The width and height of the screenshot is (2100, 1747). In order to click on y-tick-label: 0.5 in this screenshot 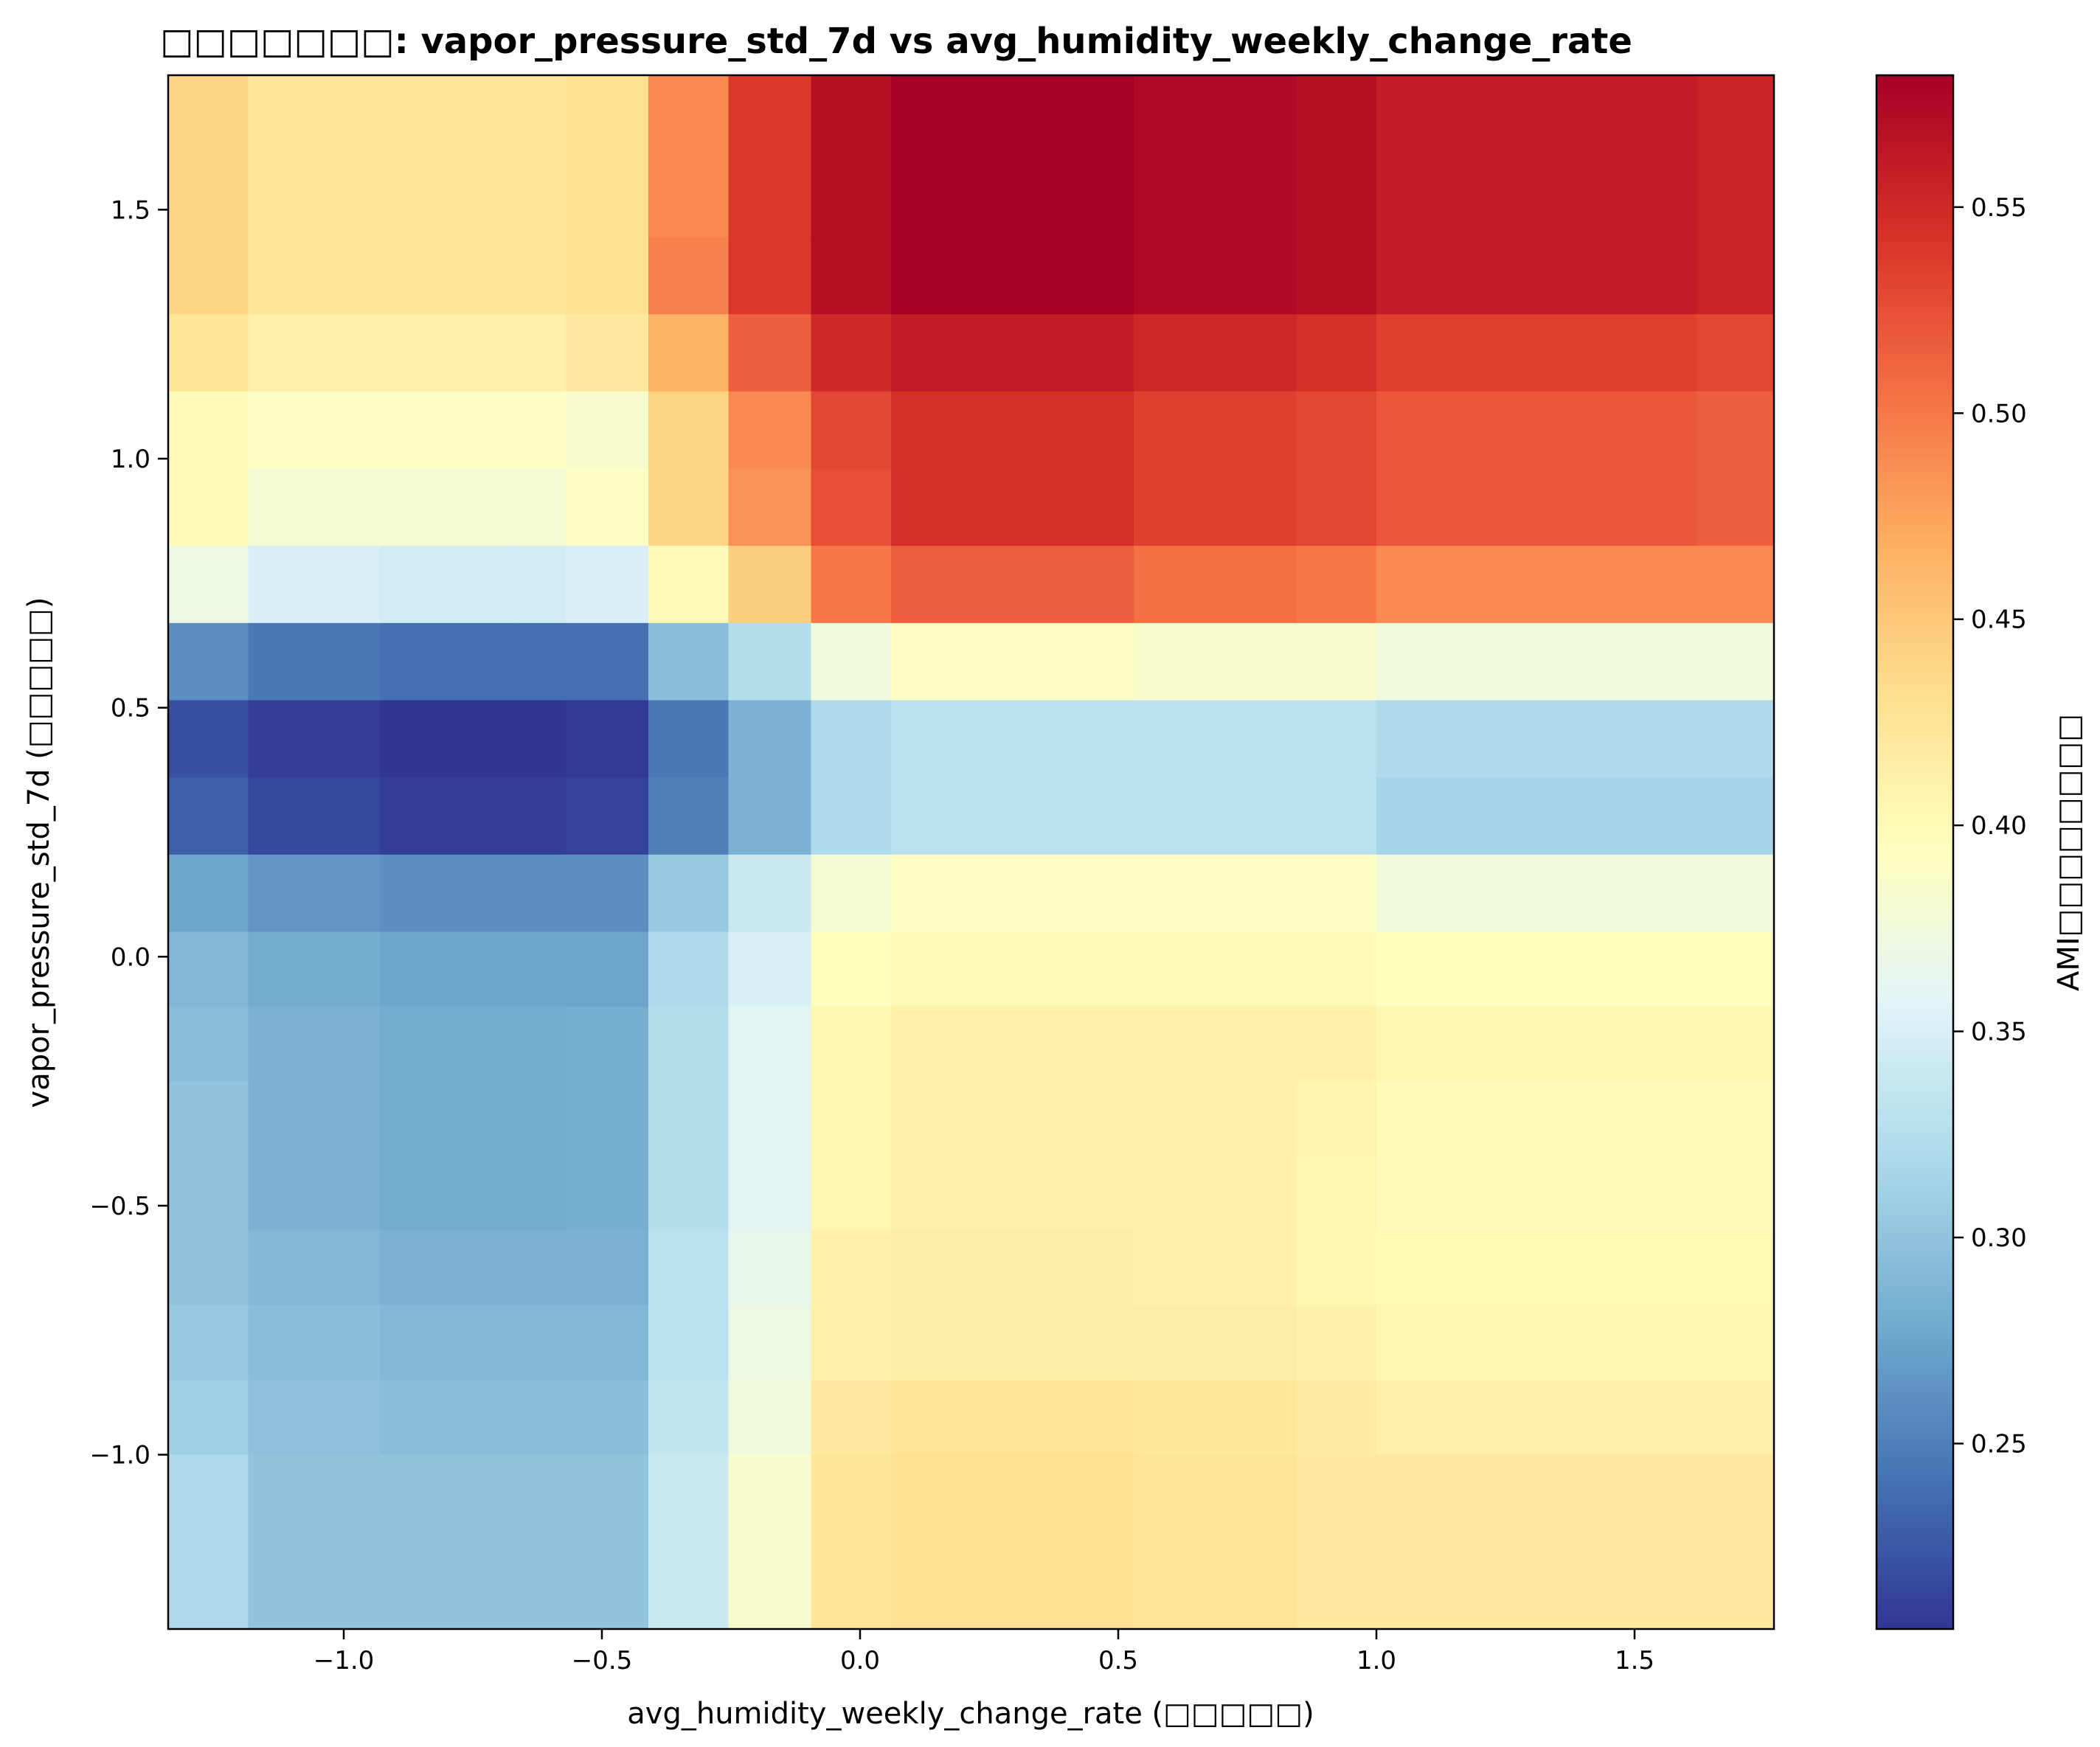, I will do `click(130, 708)`.